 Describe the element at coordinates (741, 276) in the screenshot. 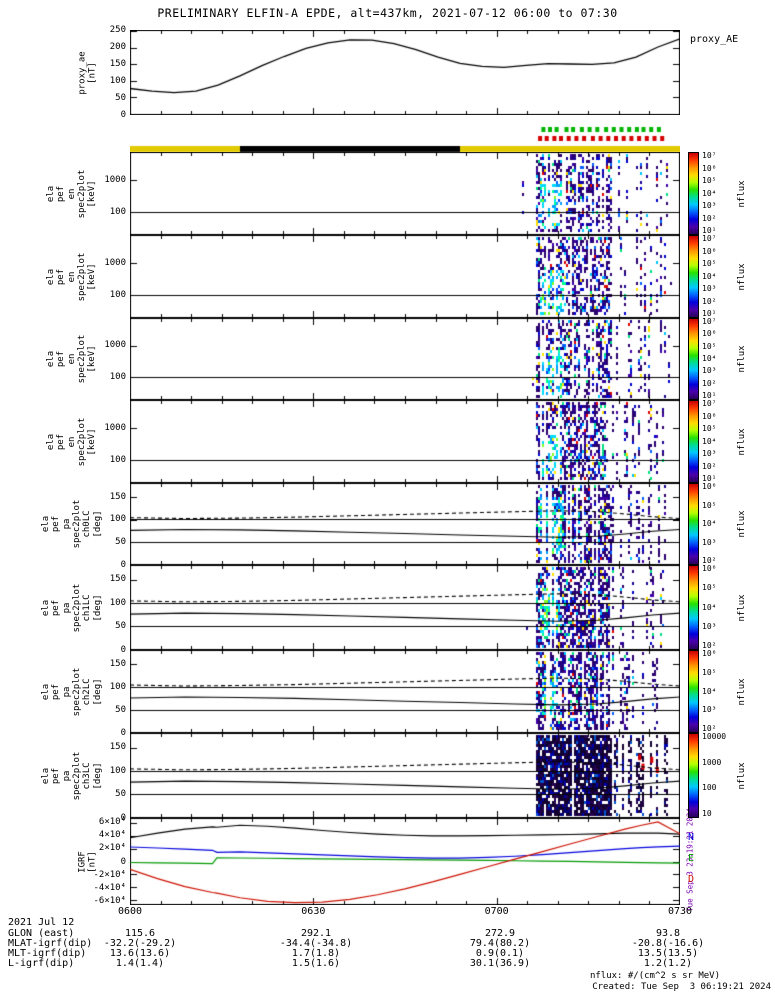

I see `en_spec2plot_2-colorbar-title: nflux` at that location.